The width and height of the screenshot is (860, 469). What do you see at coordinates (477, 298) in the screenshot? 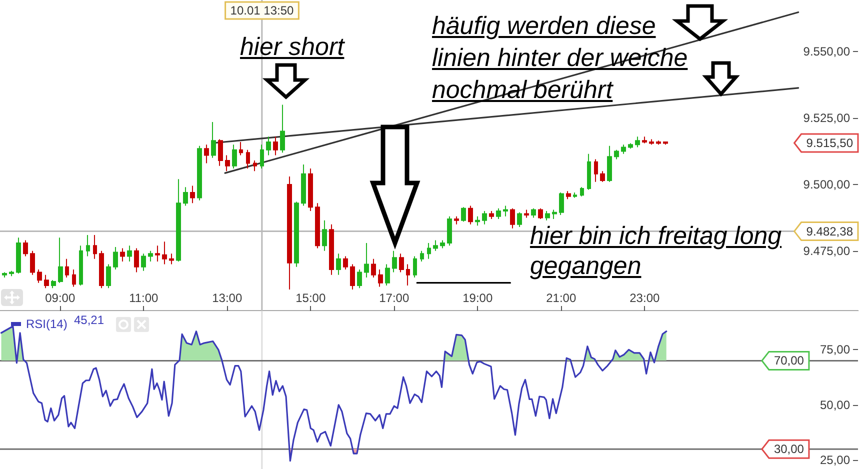
I see `x-tick-label: 19:00` at bounding box center [477, 298].